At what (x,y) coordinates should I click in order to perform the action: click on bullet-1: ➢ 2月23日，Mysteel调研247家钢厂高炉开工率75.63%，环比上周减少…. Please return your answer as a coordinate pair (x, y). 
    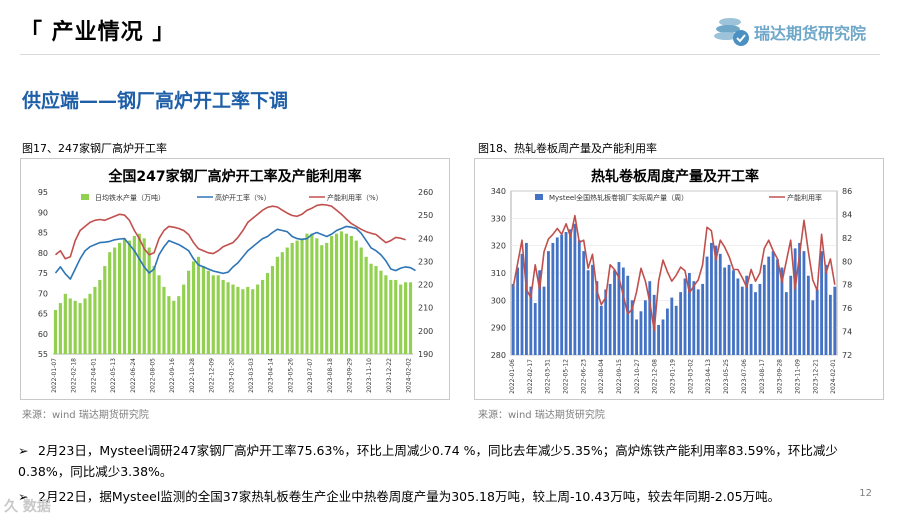
    Looking at the image, I should click on (454, 461).